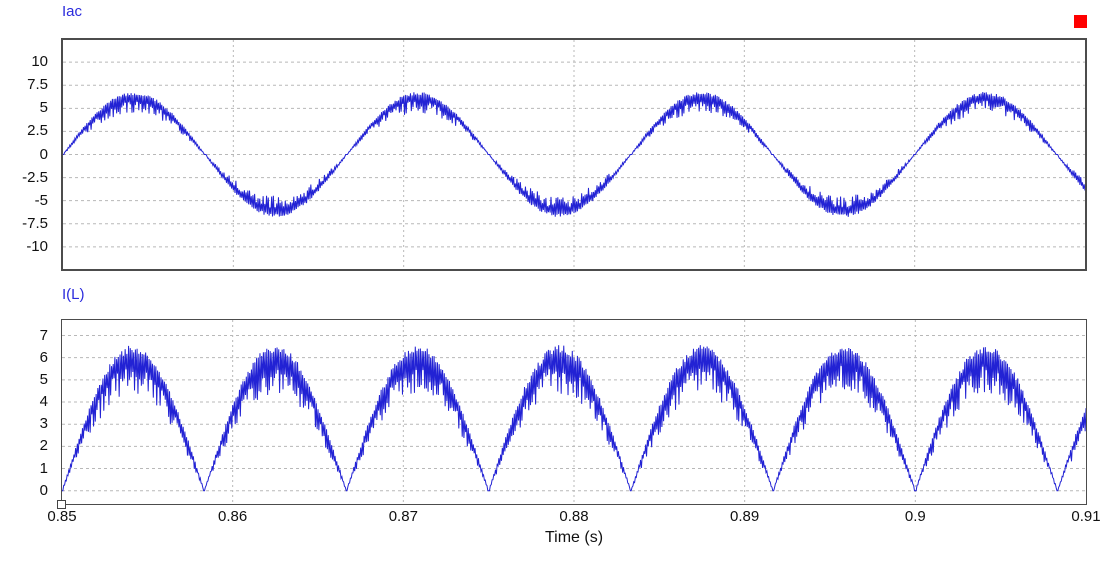  I want to click on x-tick-label: 0.9, so click(915, 516).